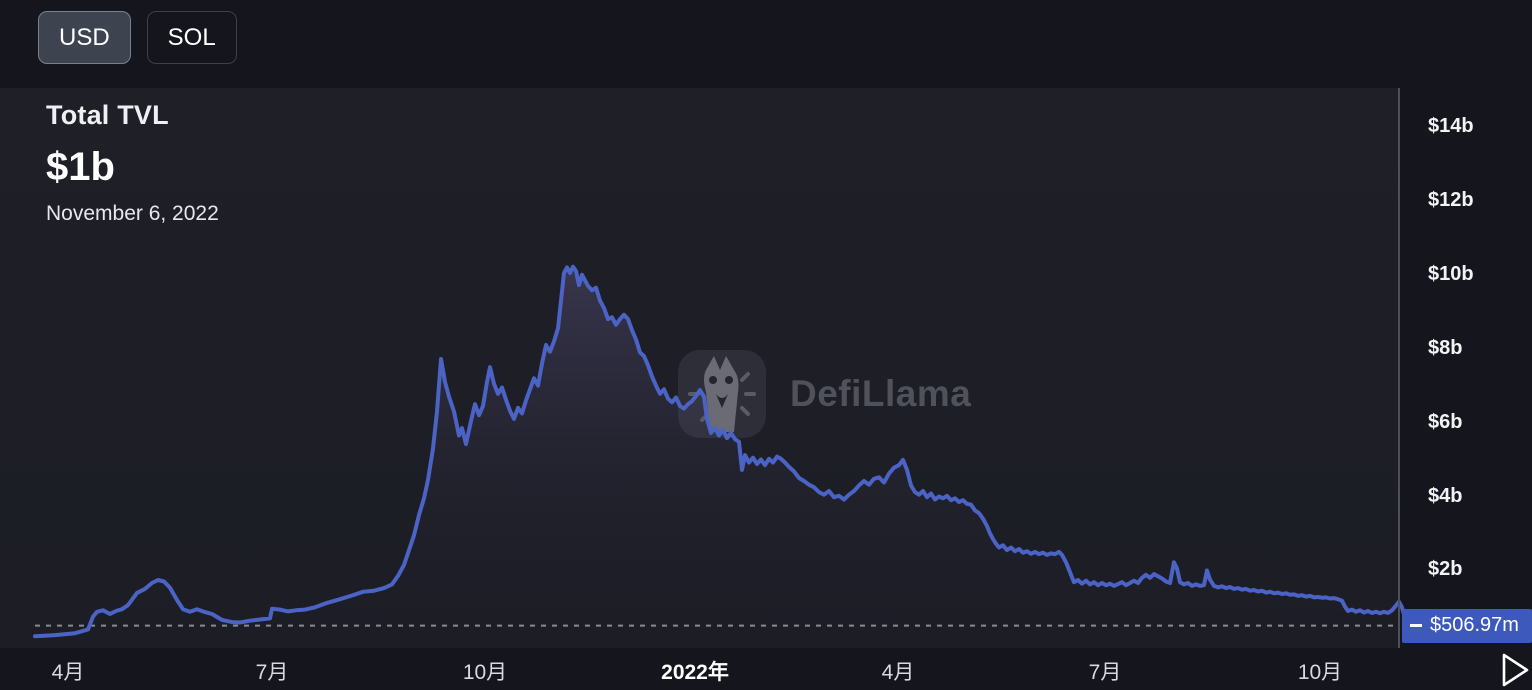 The image size is (1532, 690). Describe the element at coordinates (84, 37) in the screenshot. I see `usd-toggle-button: USD` at that location.